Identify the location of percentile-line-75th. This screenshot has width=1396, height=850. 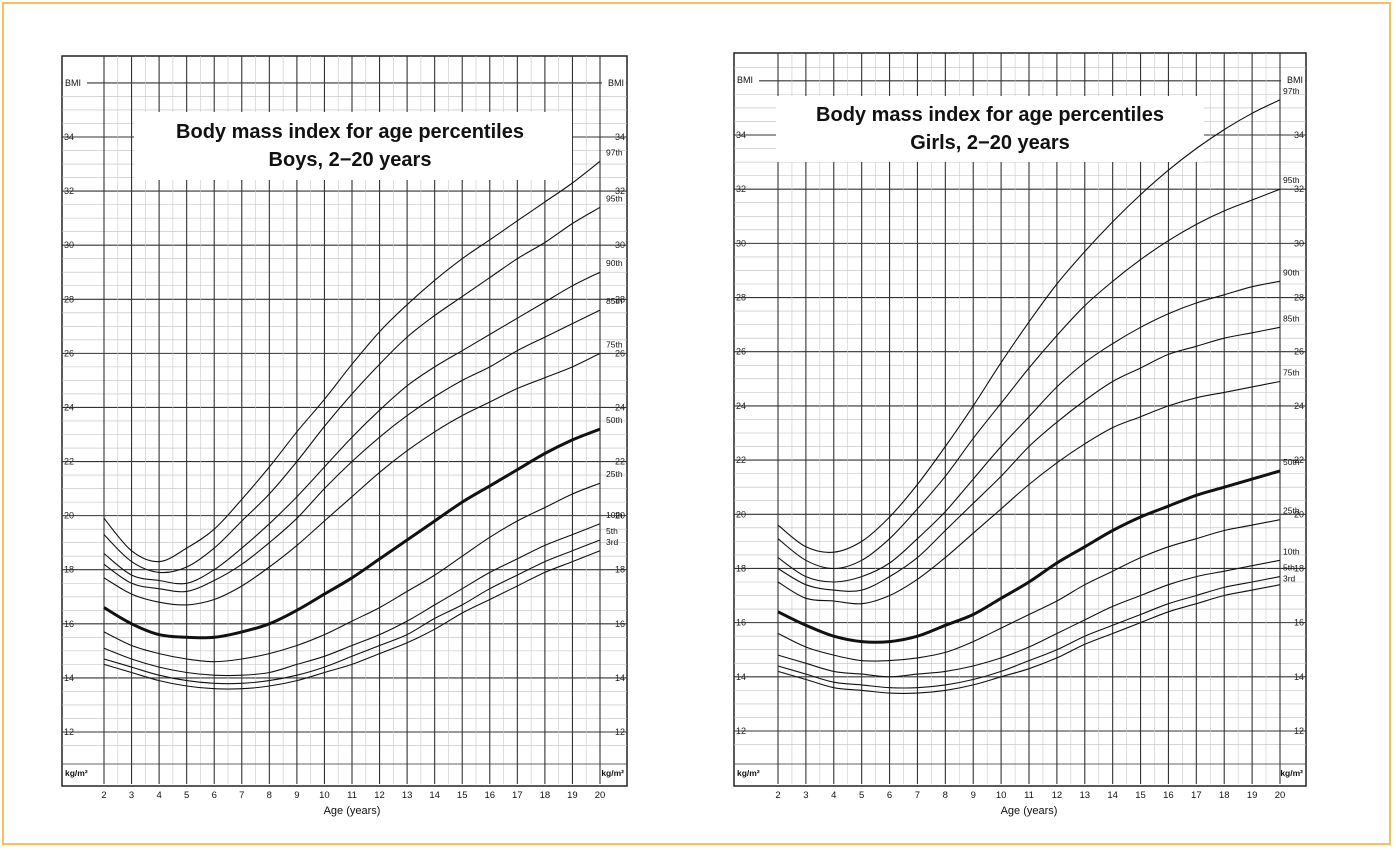
(1029, 492).